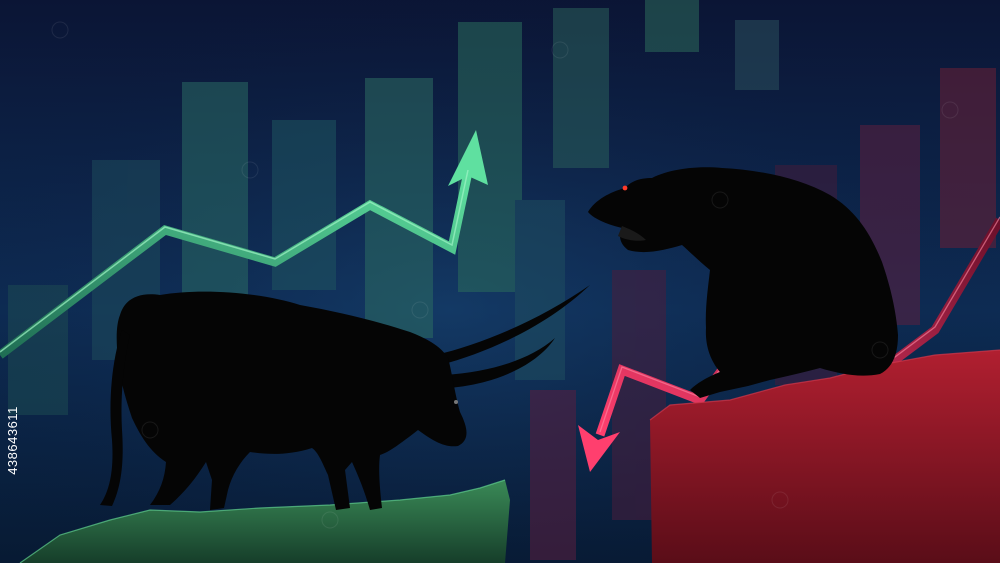 Image resolution: width=1000 pixels, height=563 pixels. I want to click on image-id-label: 438643611, so click(12, 440).